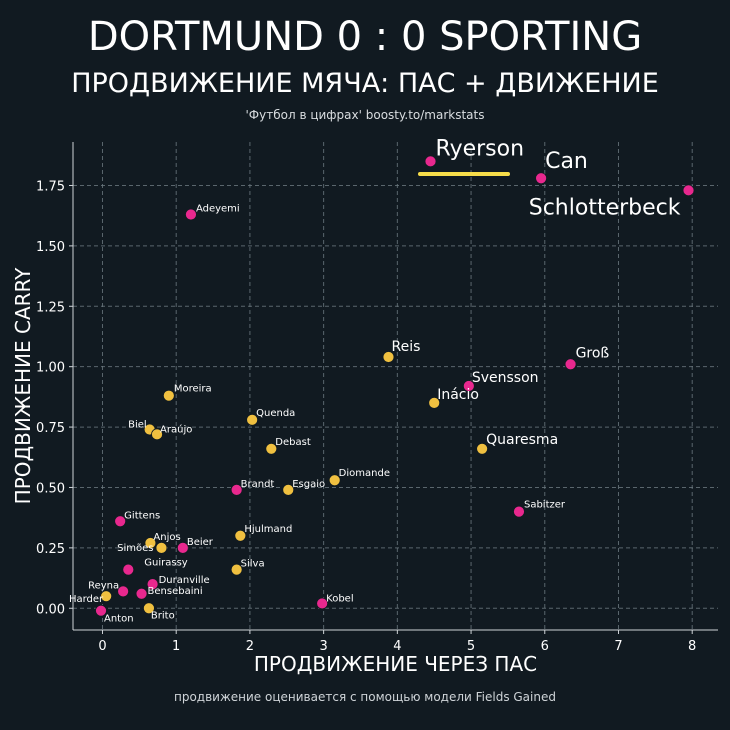 Image resolution: width=730 pixels, height=730 pixels. I want to click on data-label: Groß, so click(593, 353).